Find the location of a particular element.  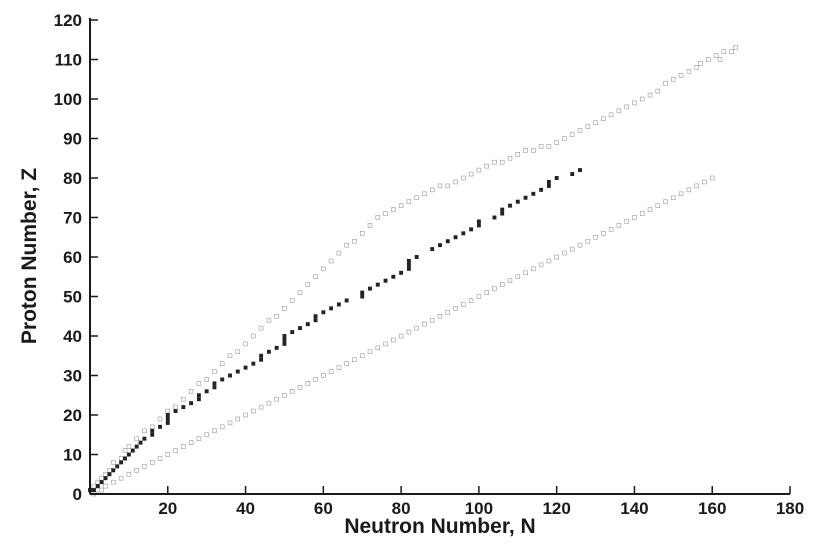

y-tick-label: 10 is located at coordinates (72, 455).